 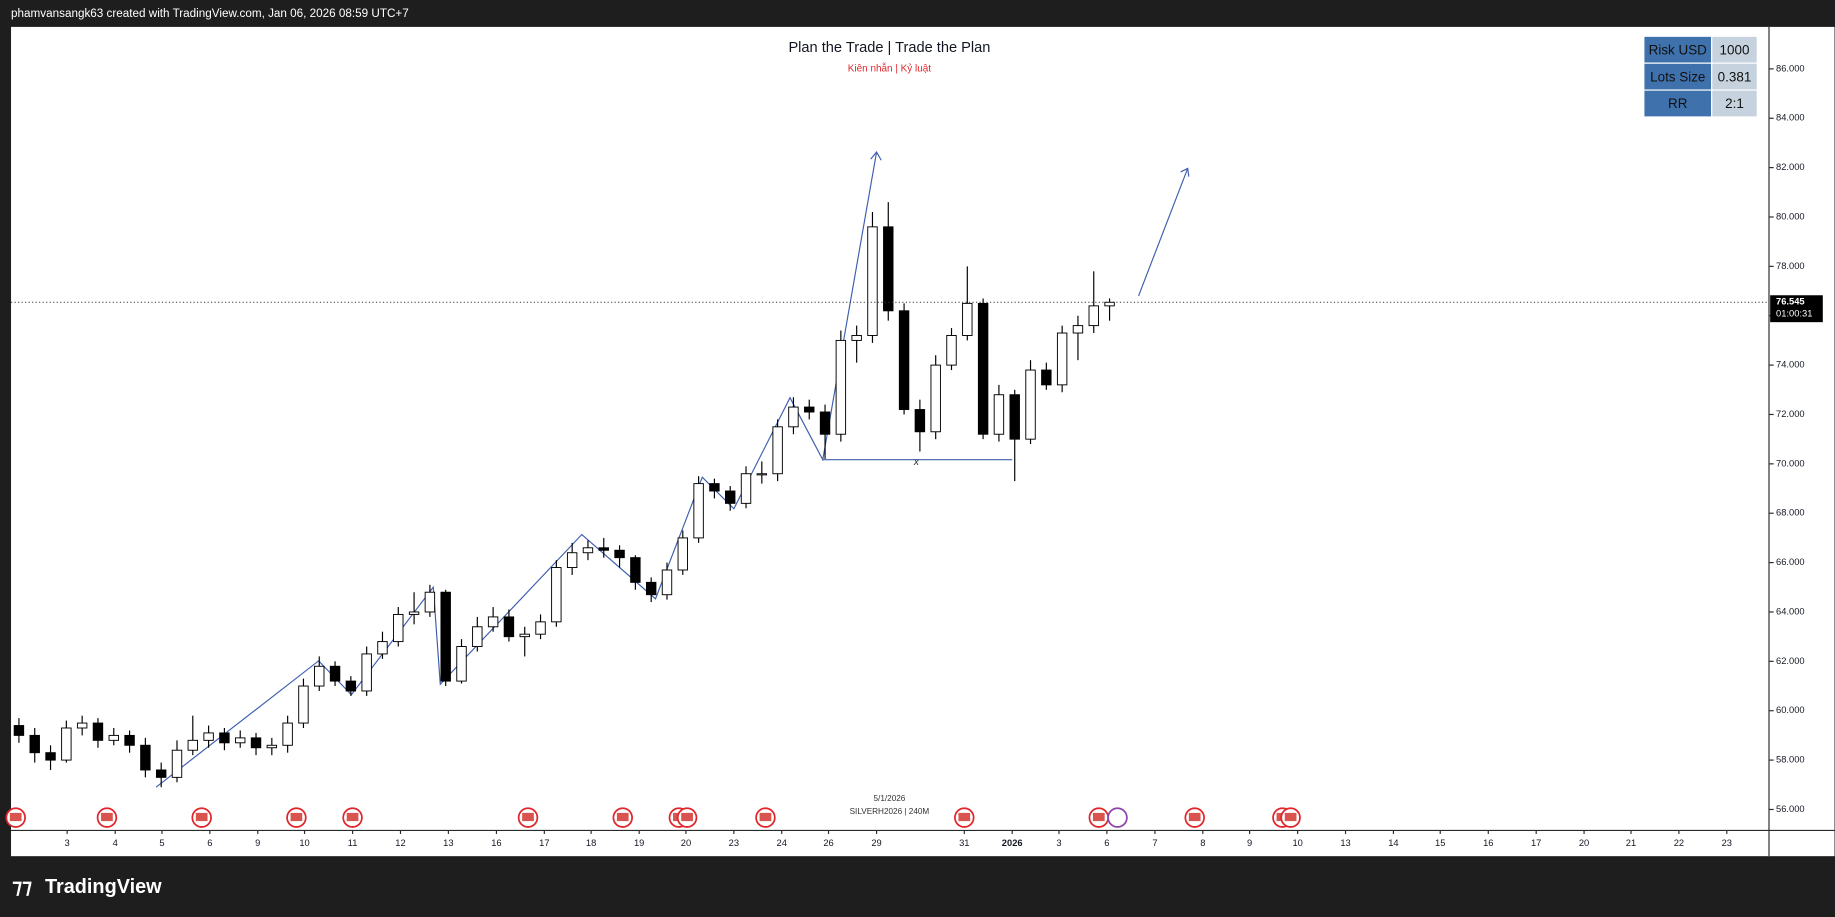 I want to click on chart-title: Plan the Trade | Trade the Plan, so click(x=889, y=48).